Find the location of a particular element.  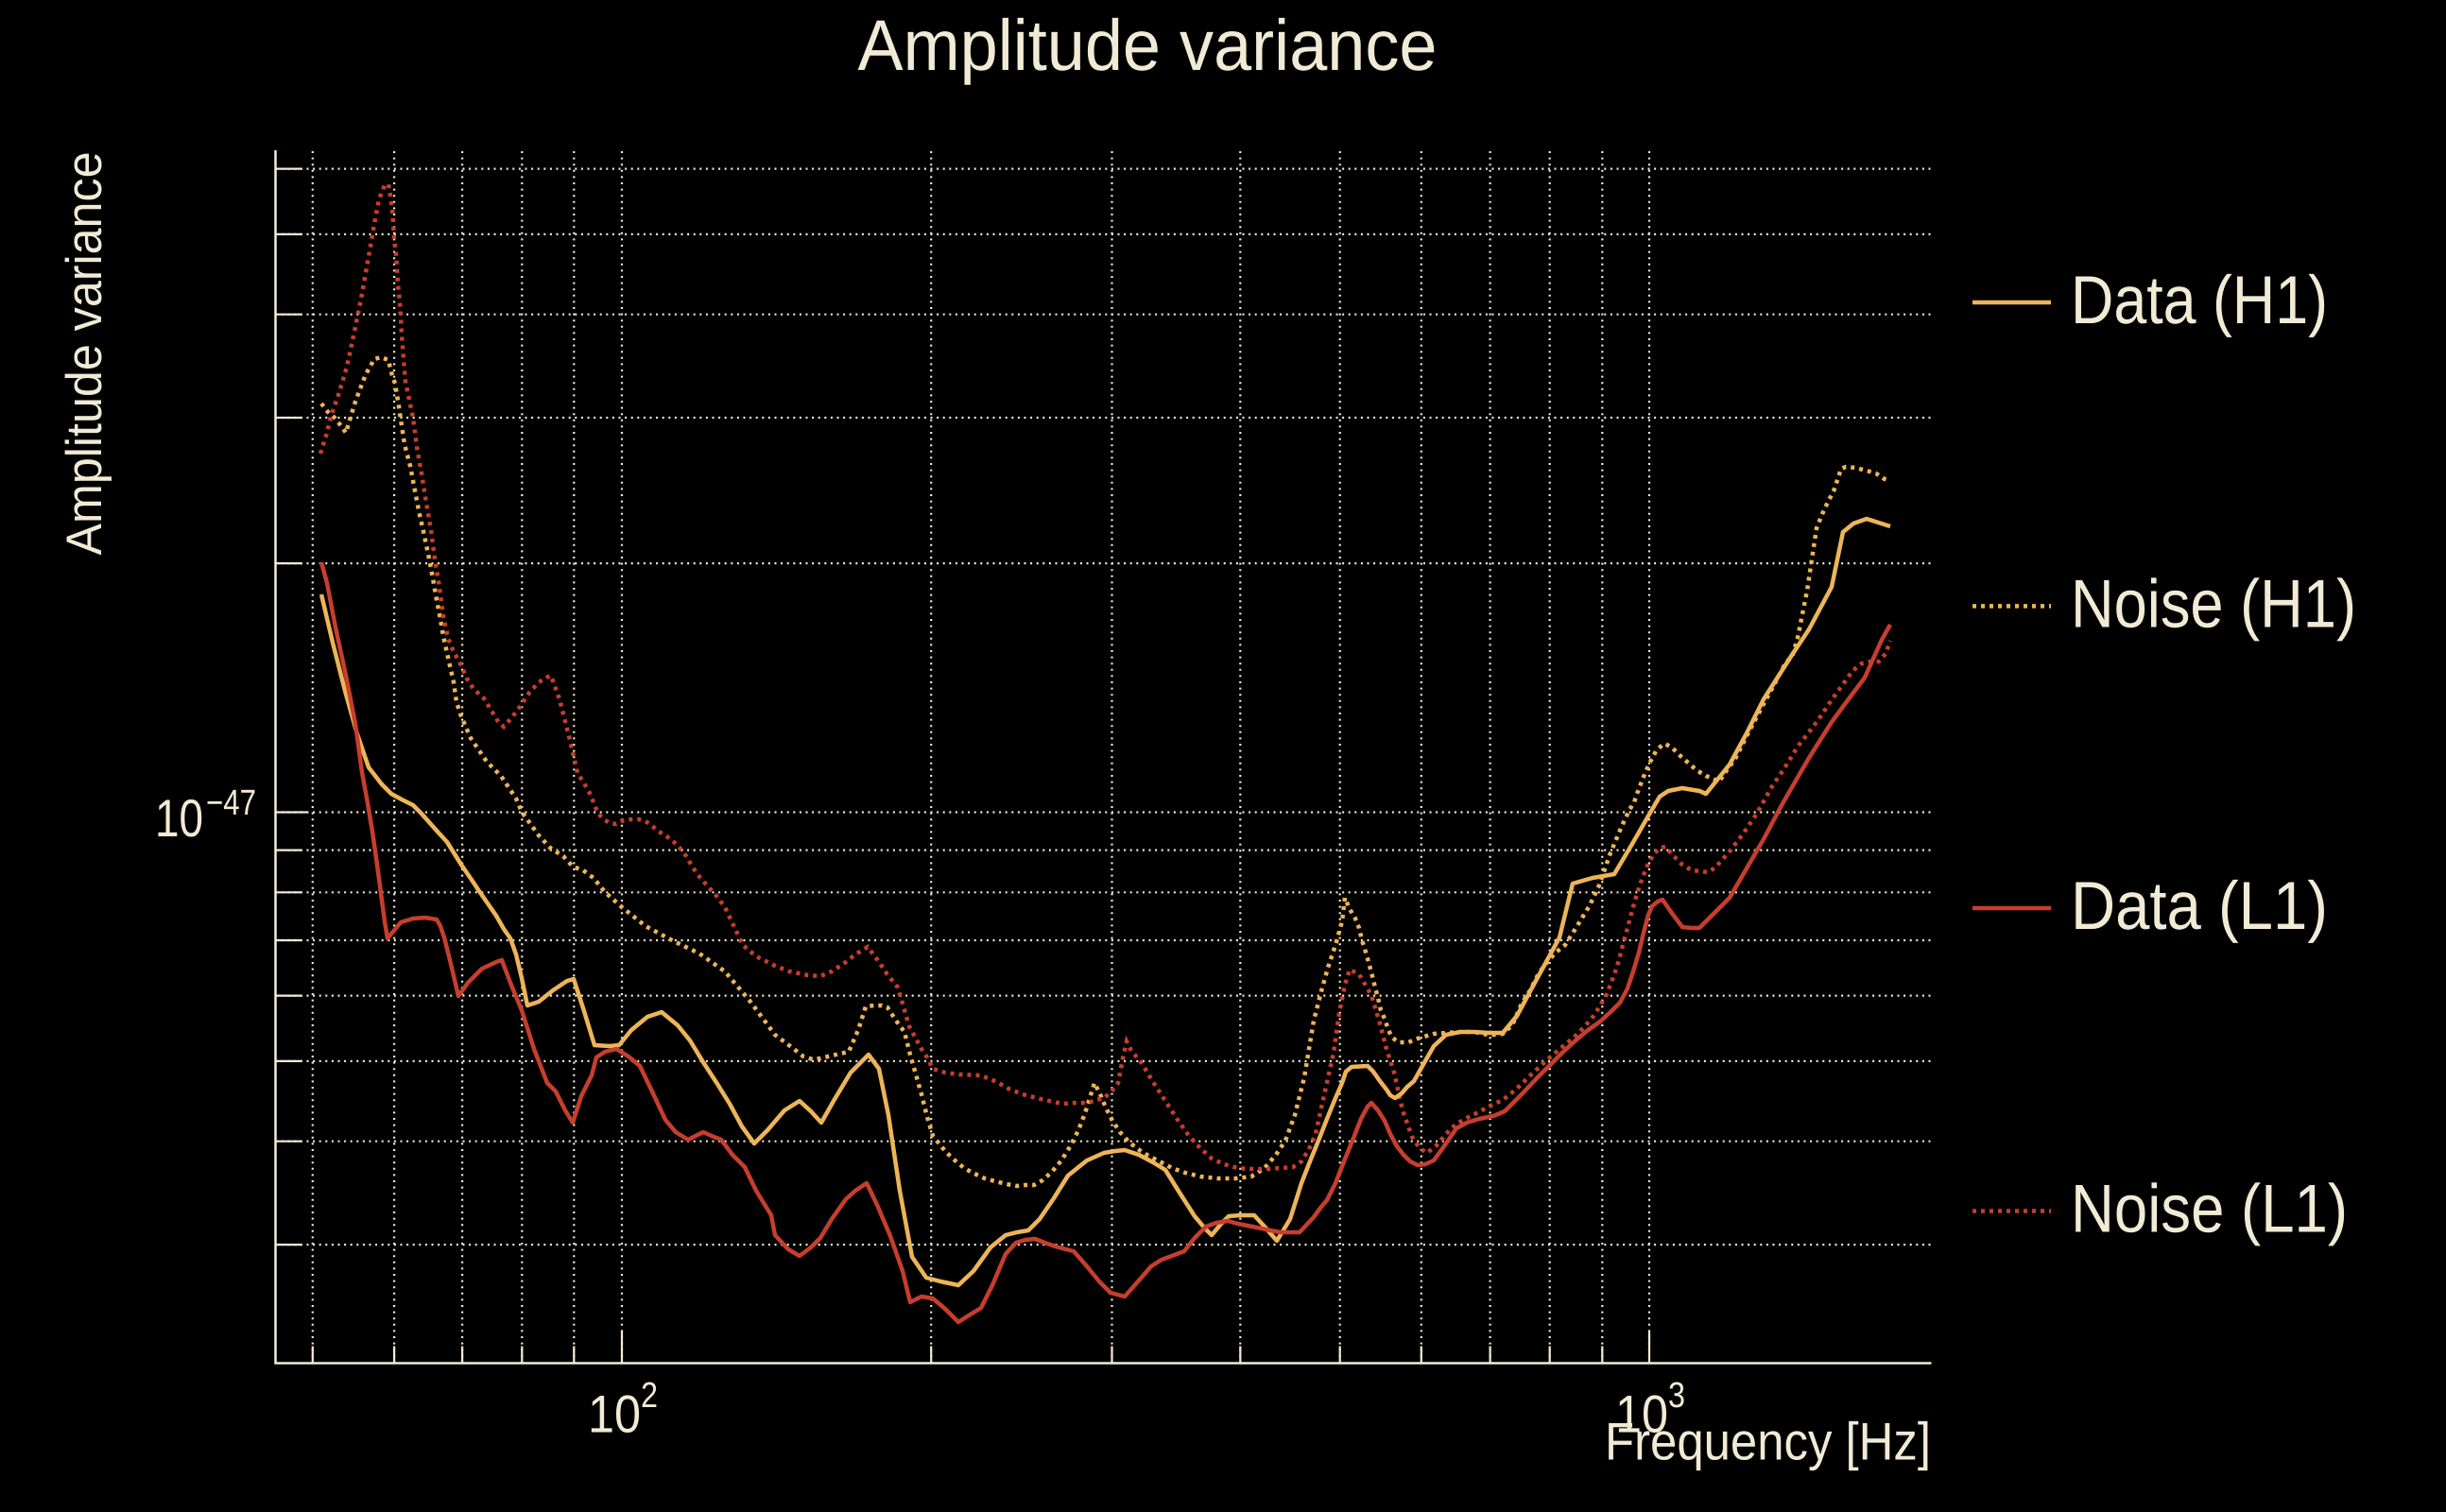

svg-text: Data (L1) is located at coordinates (2199, 906).